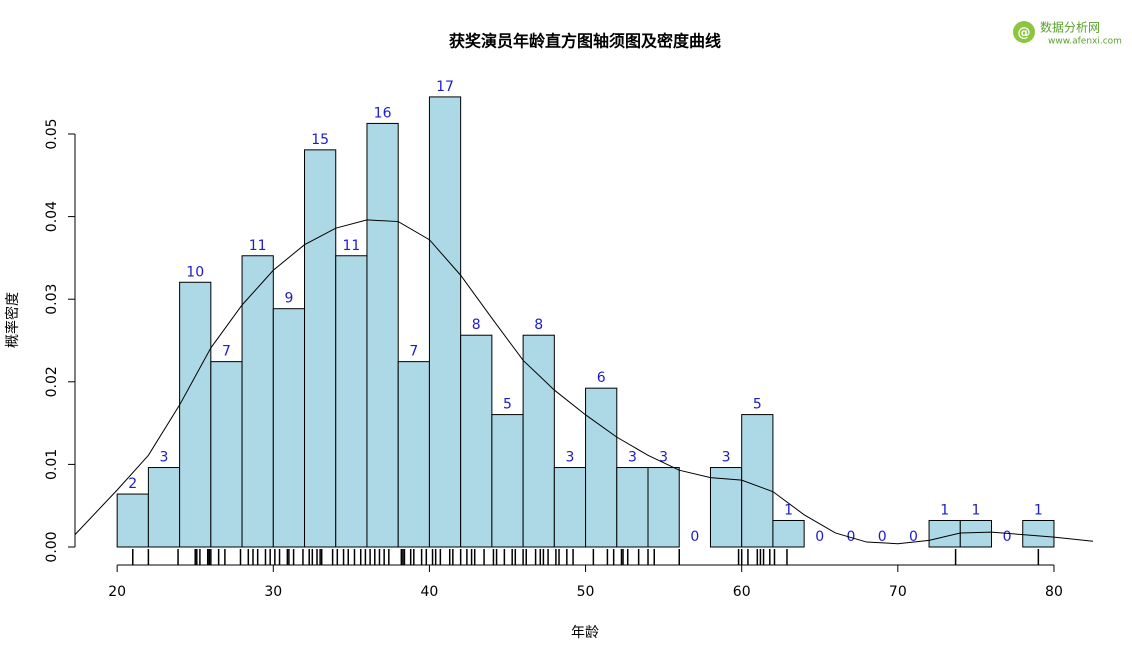 This screenshot has width=1132, height=663. I want to click on y-axis-label: 概率密度, so click(12, 320).